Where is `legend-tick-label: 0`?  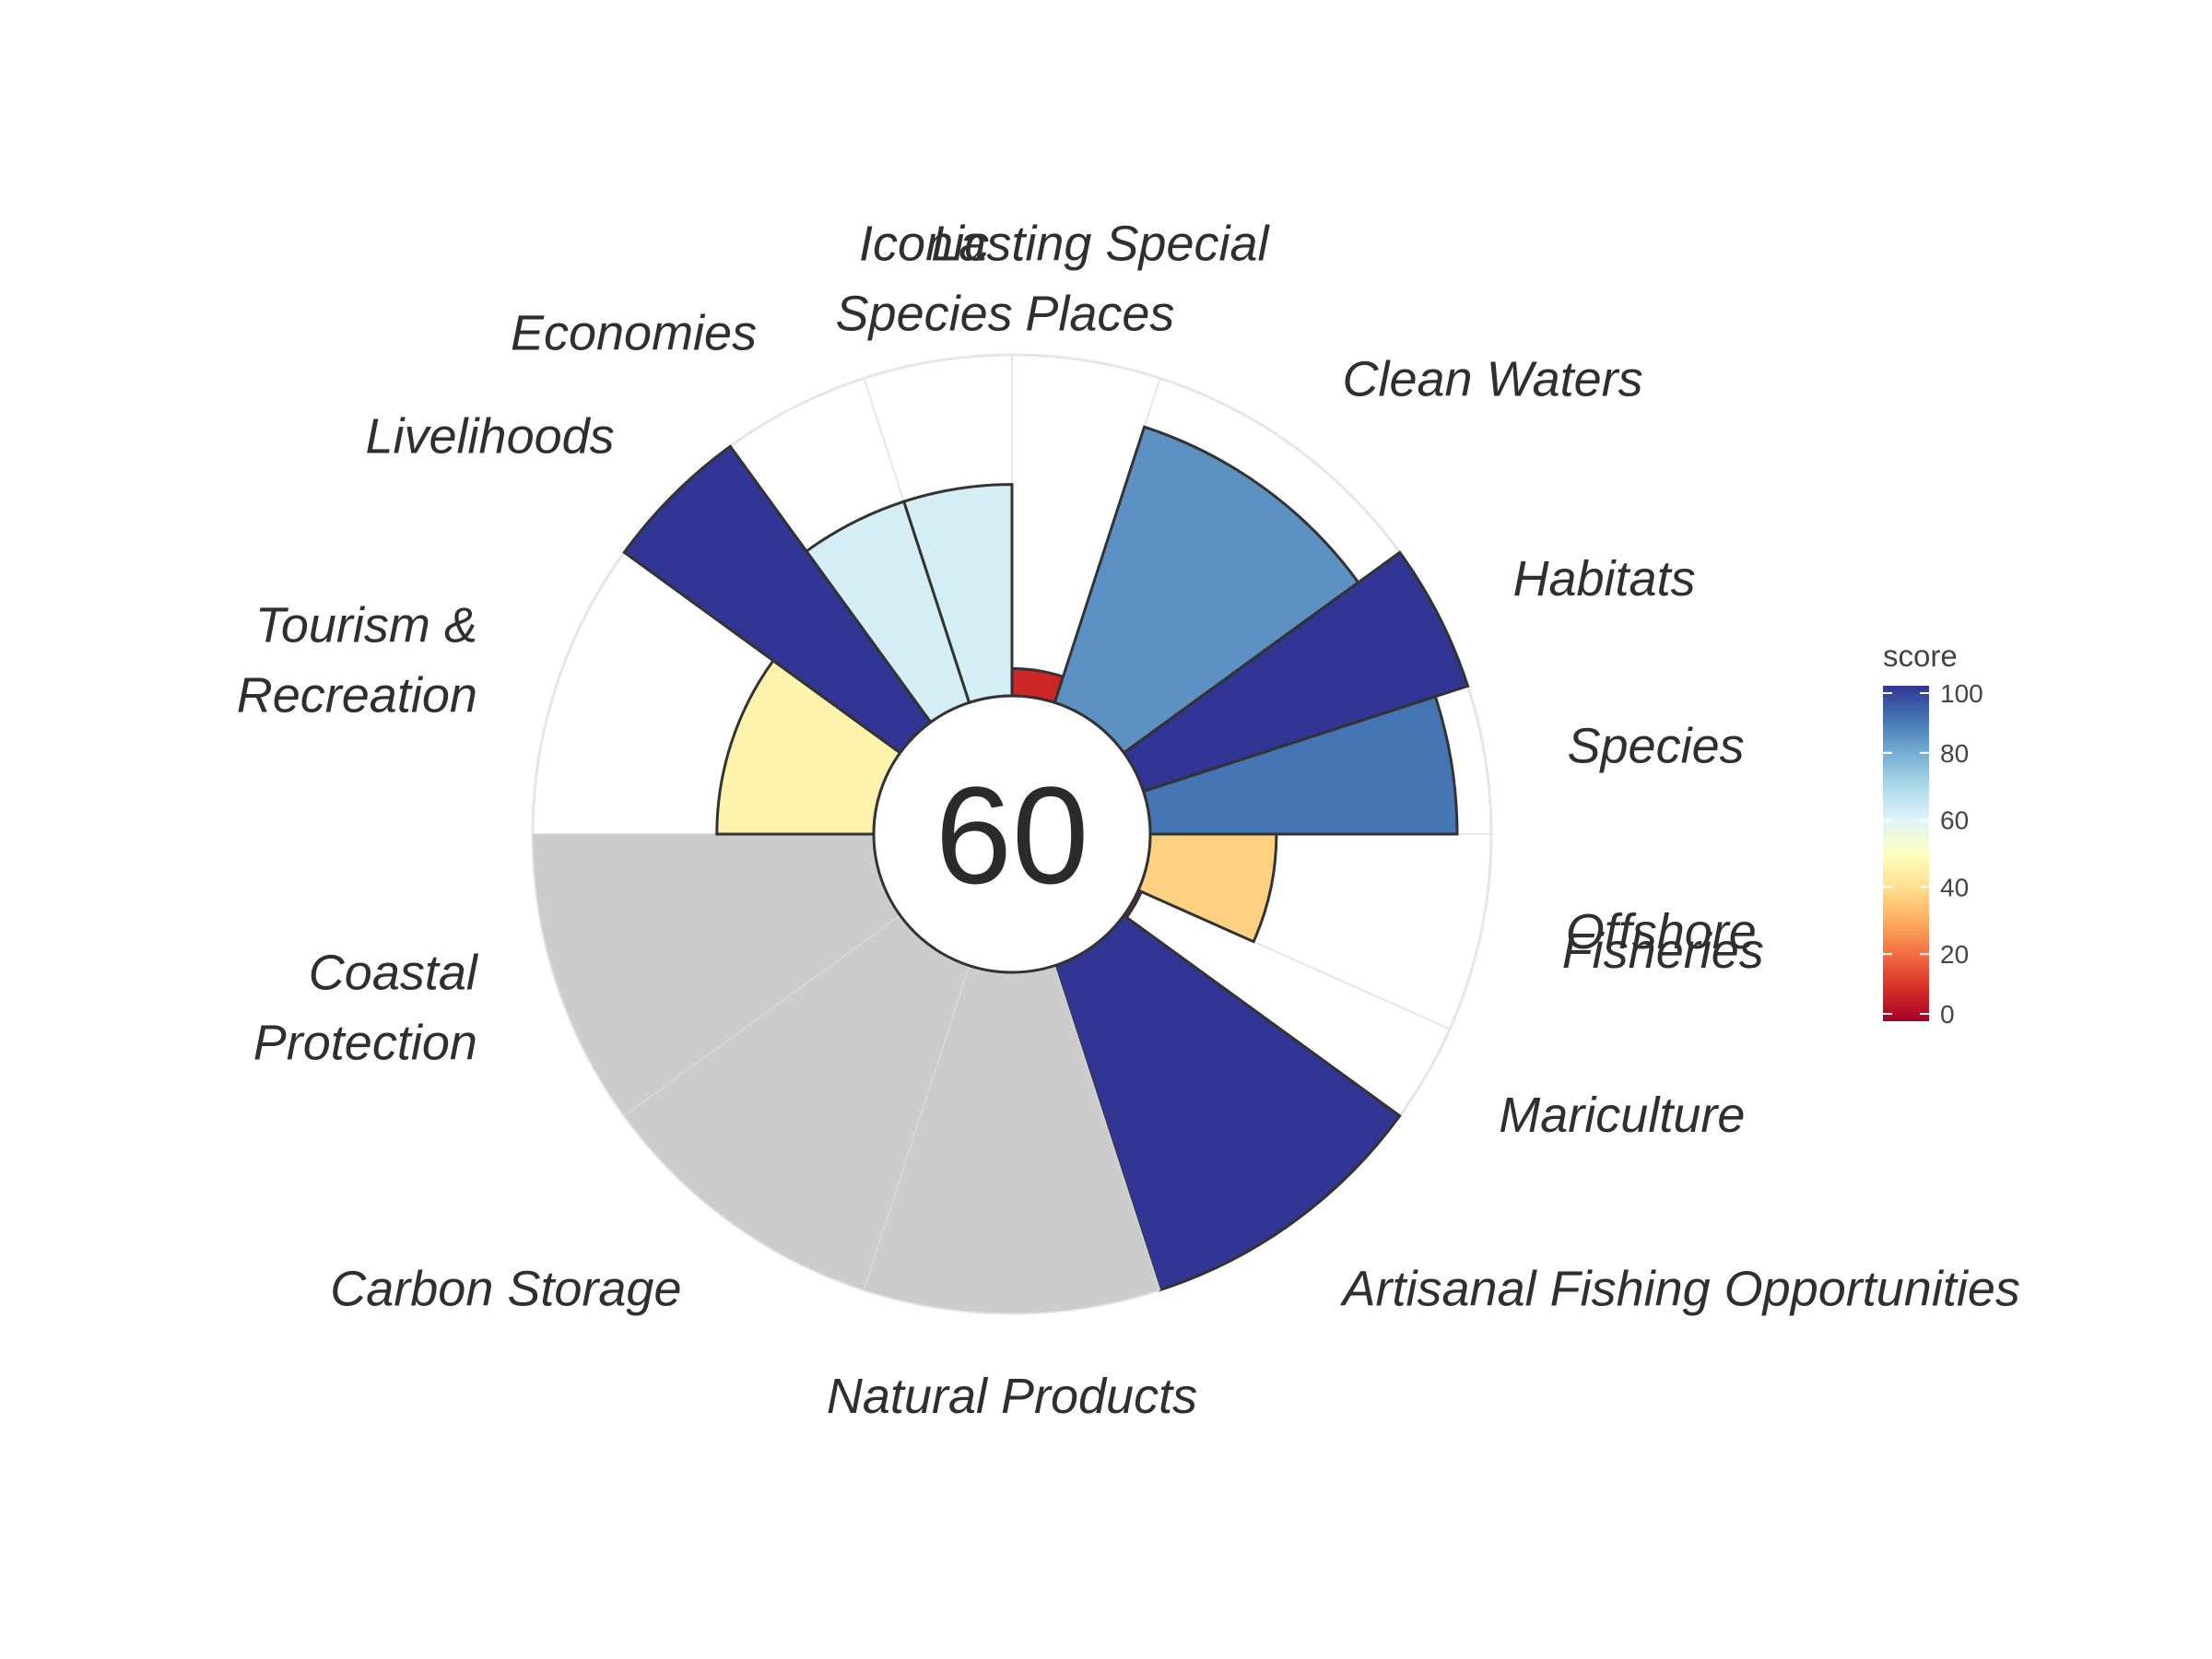
legend-tick-label: 0 is located at coordinates (1947, 1014).